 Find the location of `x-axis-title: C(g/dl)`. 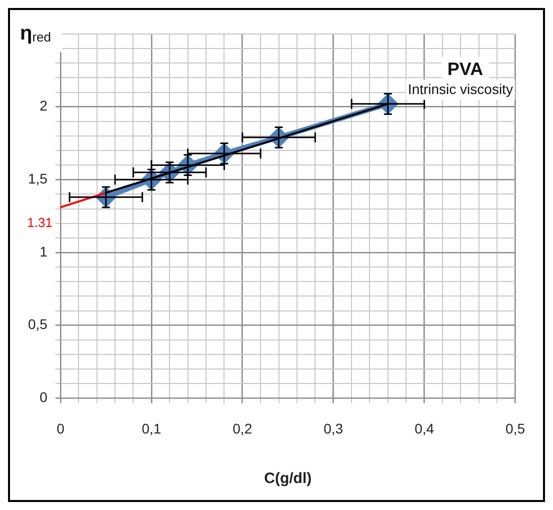

x-axis-title: C(g/dl) is located at coordinates (288, 479).